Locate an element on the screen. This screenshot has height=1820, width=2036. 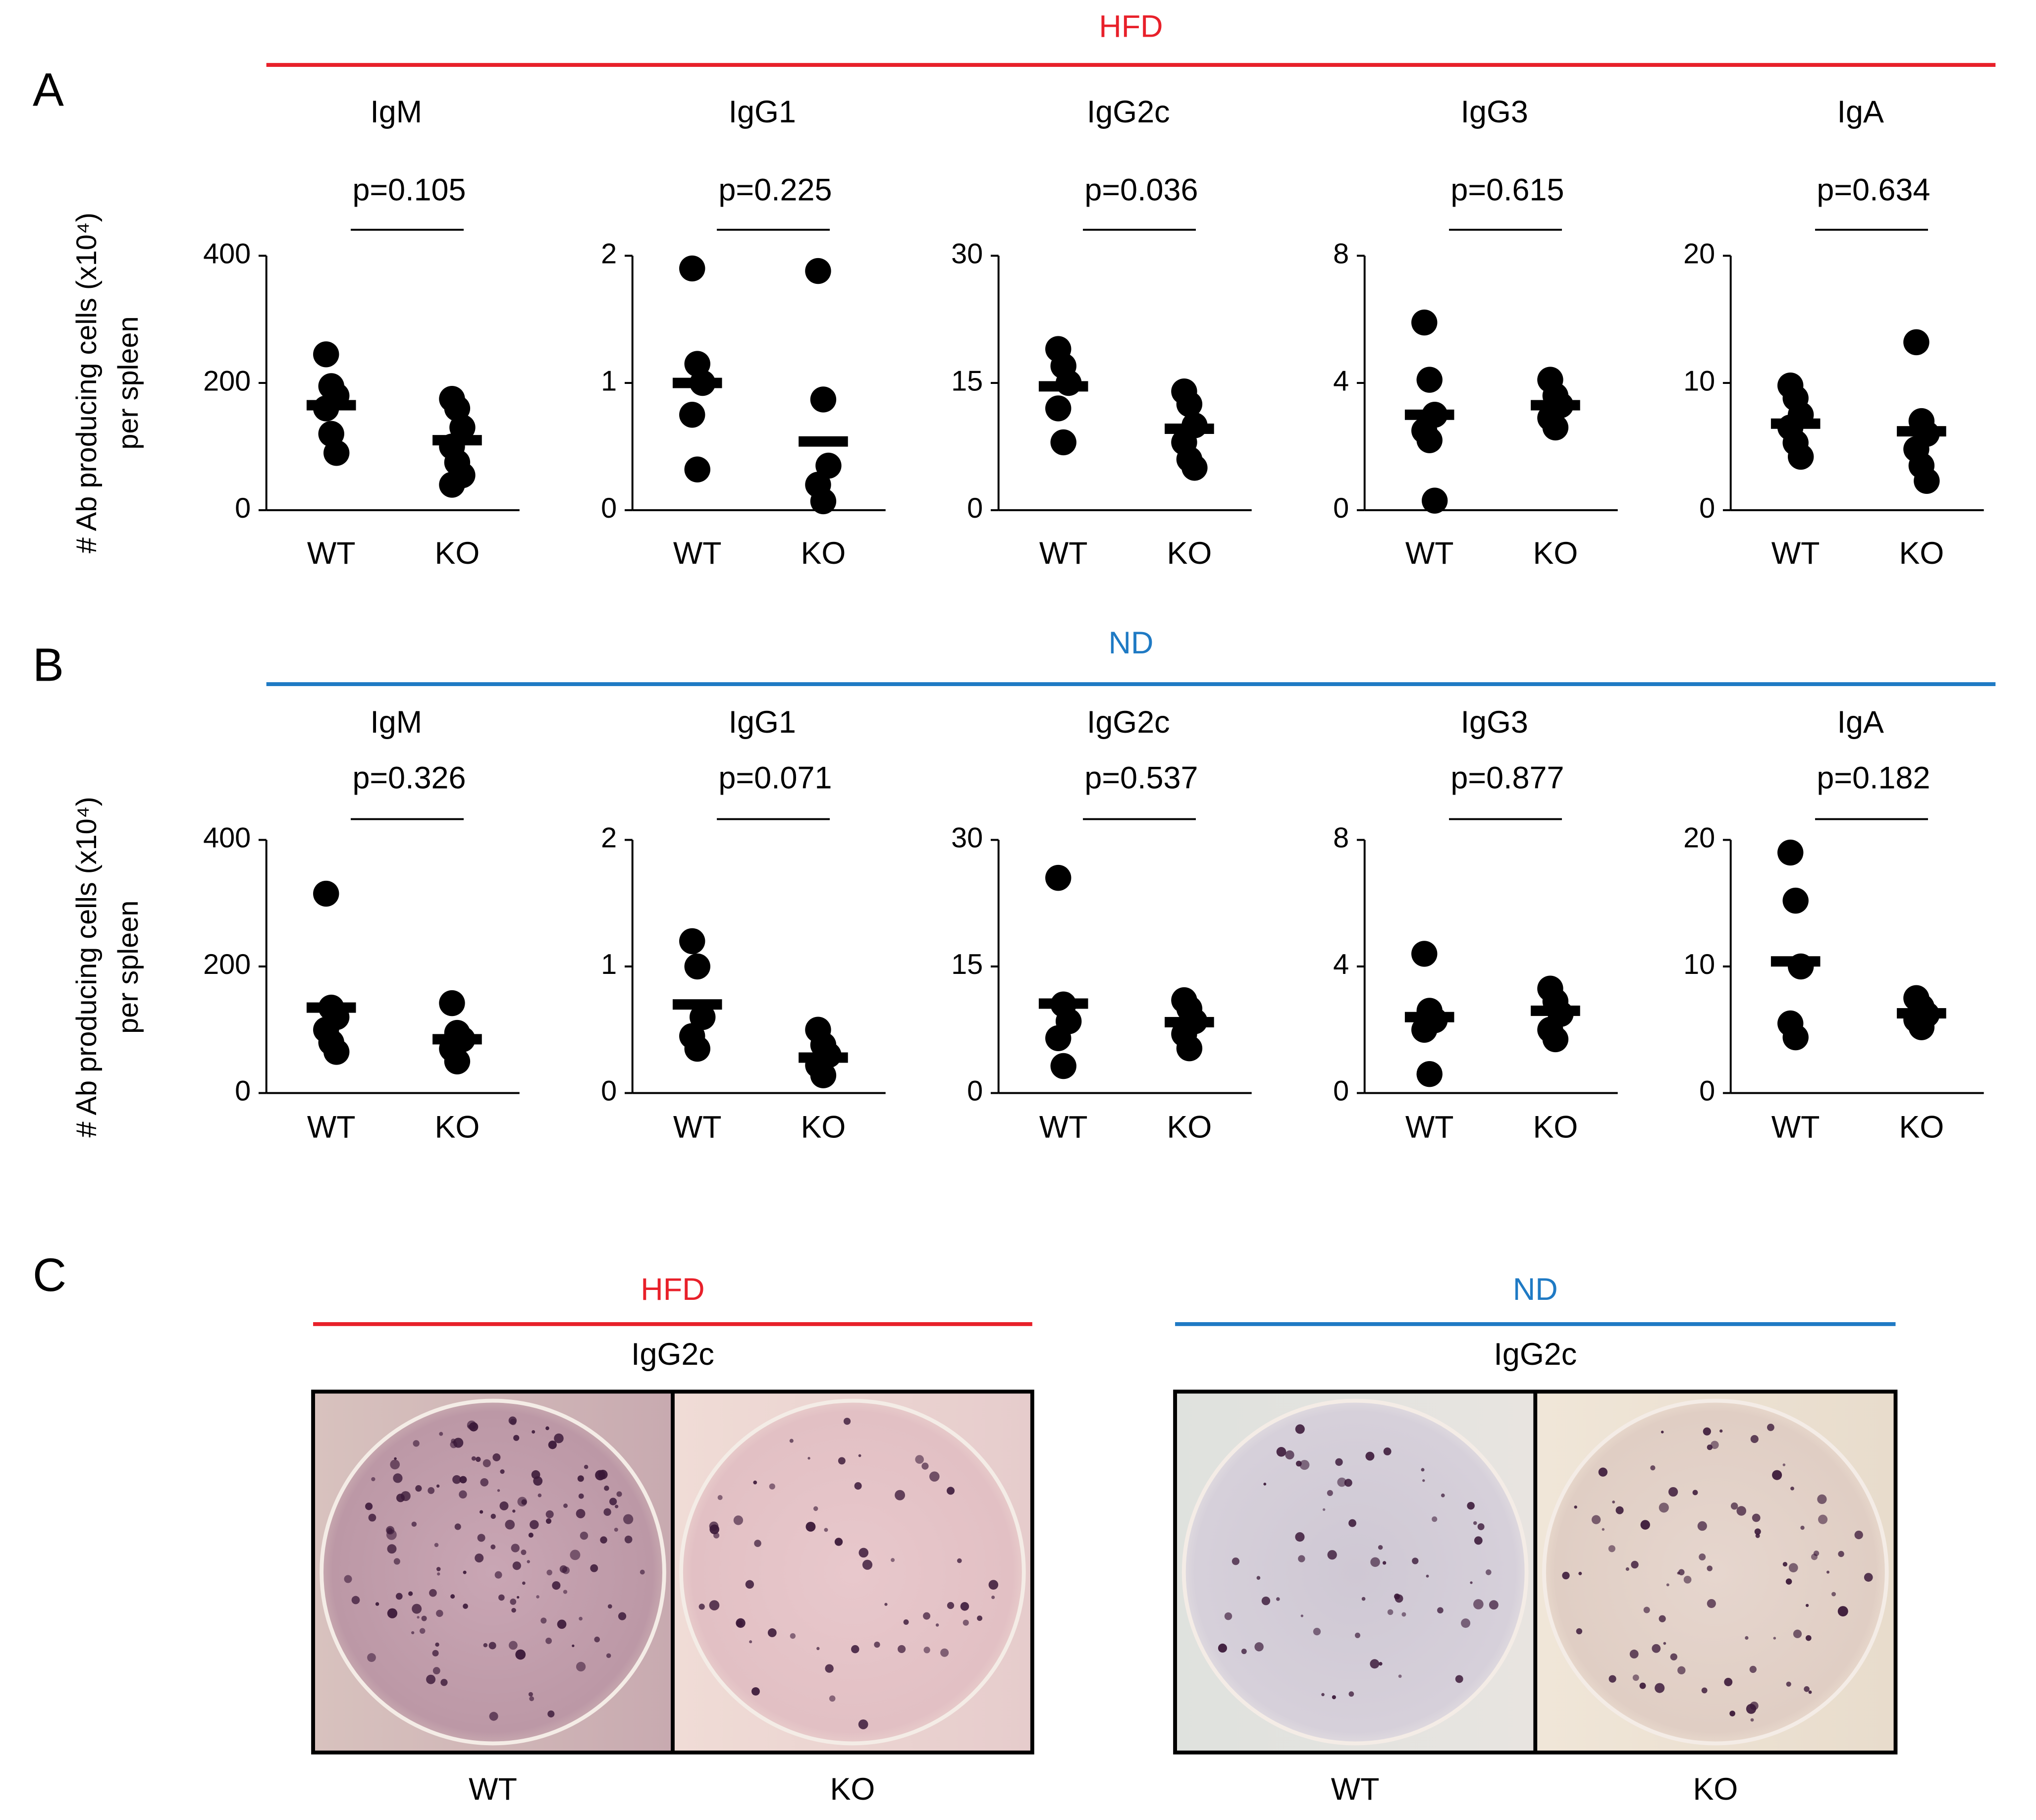
y-tick-label: 400 is located at coordinates (227, 253).